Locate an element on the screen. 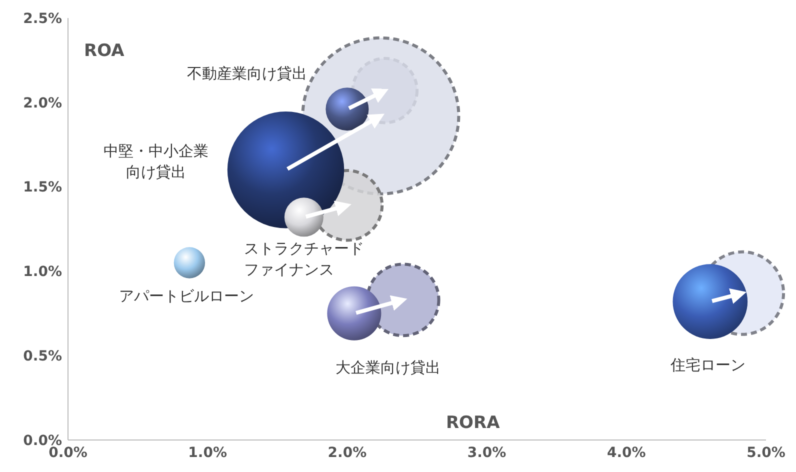 The width and height of the screenshot is (796, 472). annotation: ストラクチャードファイナンス is located at coordinates (304, 258).